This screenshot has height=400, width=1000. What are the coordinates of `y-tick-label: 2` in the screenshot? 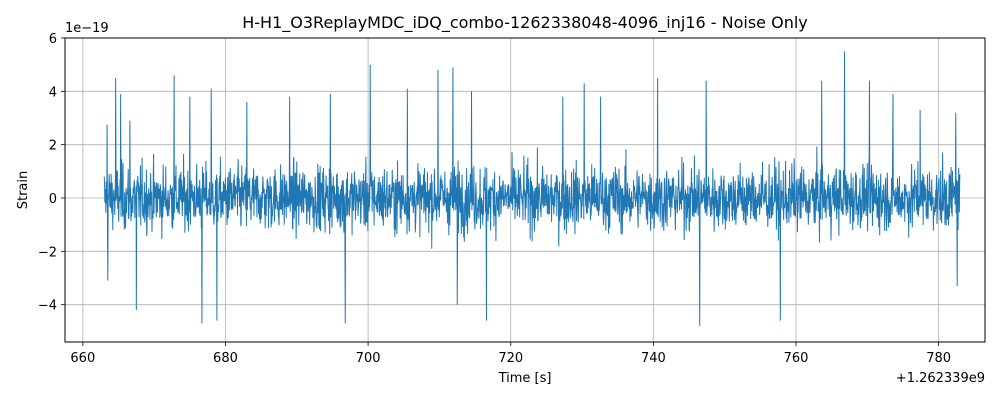 It's located at (53, 146).